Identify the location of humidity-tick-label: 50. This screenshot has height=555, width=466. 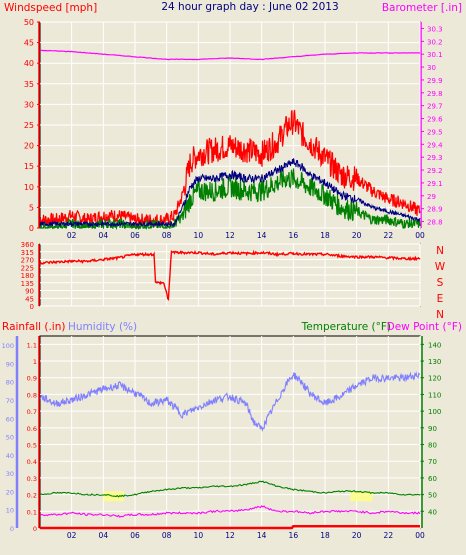
(10, 438).